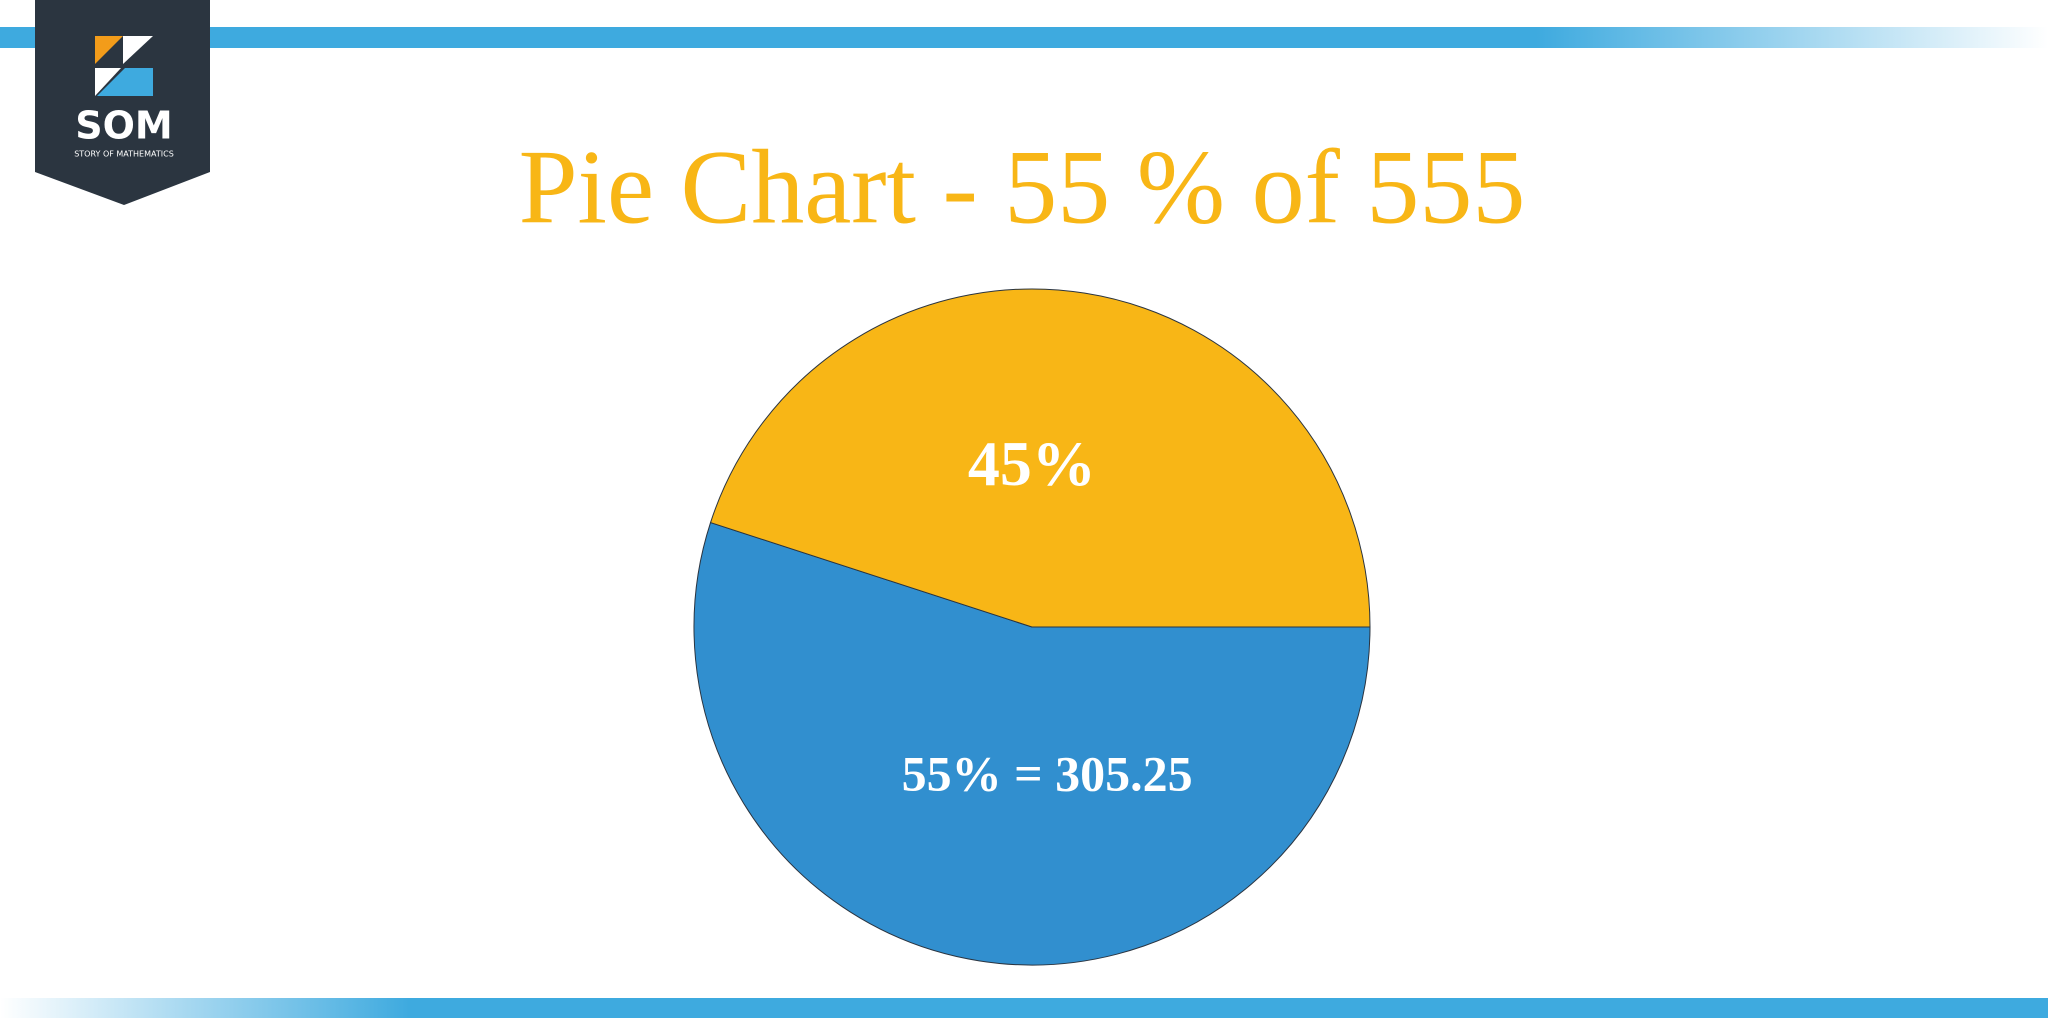  I want to click on chart-title: Pie Chart - 55 % of 555, so click(1022, 186).